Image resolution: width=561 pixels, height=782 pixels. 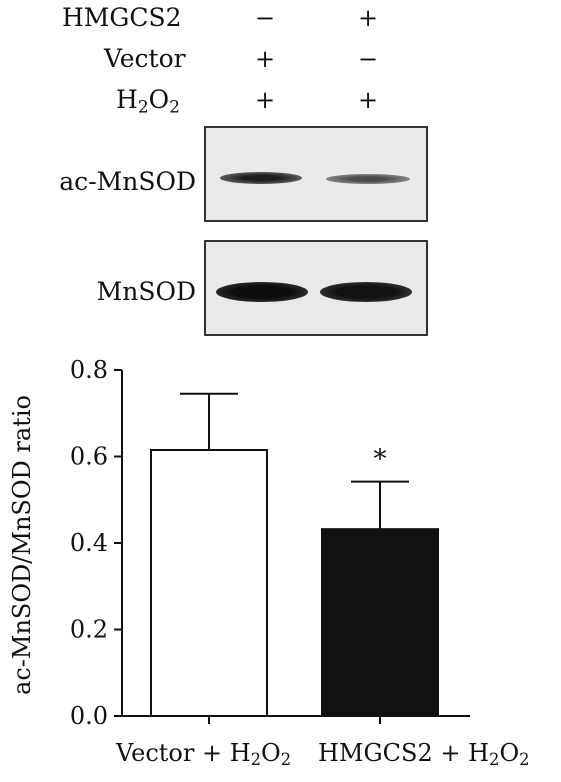 What do you see at coordinates (368, 179) in the screenshot?
I see `blot-band-ac-mnsod-lane2` at bounding box center [368, 179].